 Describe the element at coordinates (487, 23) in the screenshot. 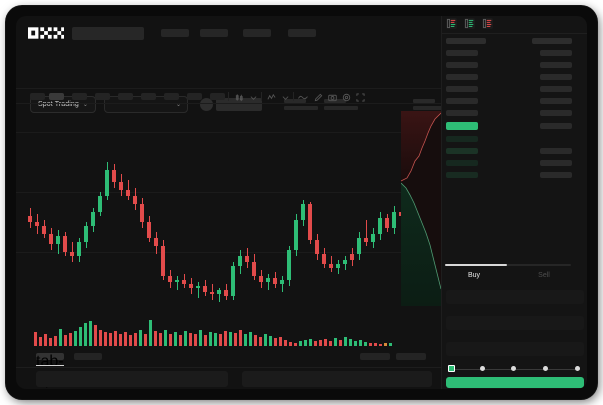

I see `orderbook-mode-asks-icon` at that location.